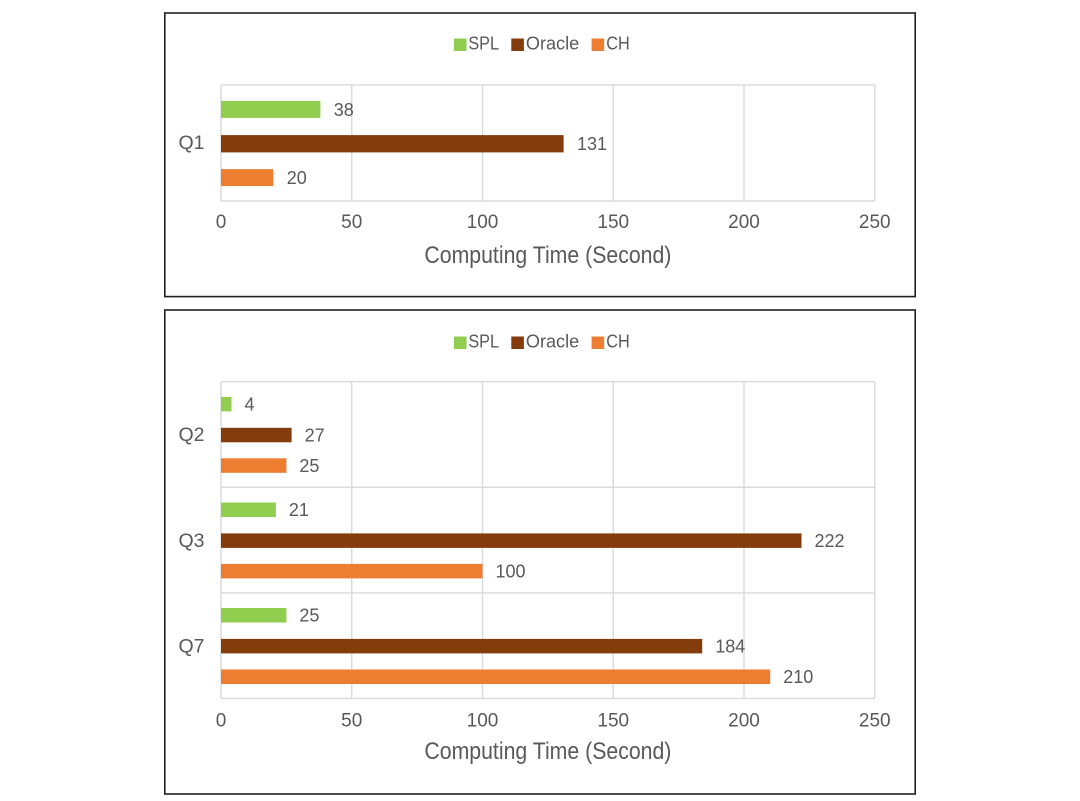 This screenshot has width=1080, height=801. I want to click on svg-text: 4, so click(250, 405).